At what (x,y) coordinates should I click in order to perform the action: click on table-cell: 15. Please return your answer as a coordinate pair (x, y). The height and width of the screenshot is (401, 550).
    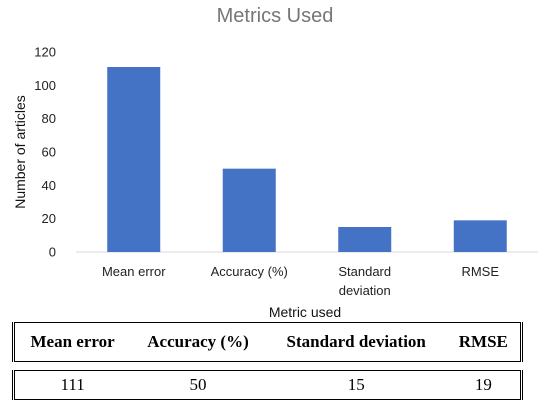
    Looking at the image, I should click on (356, 384).